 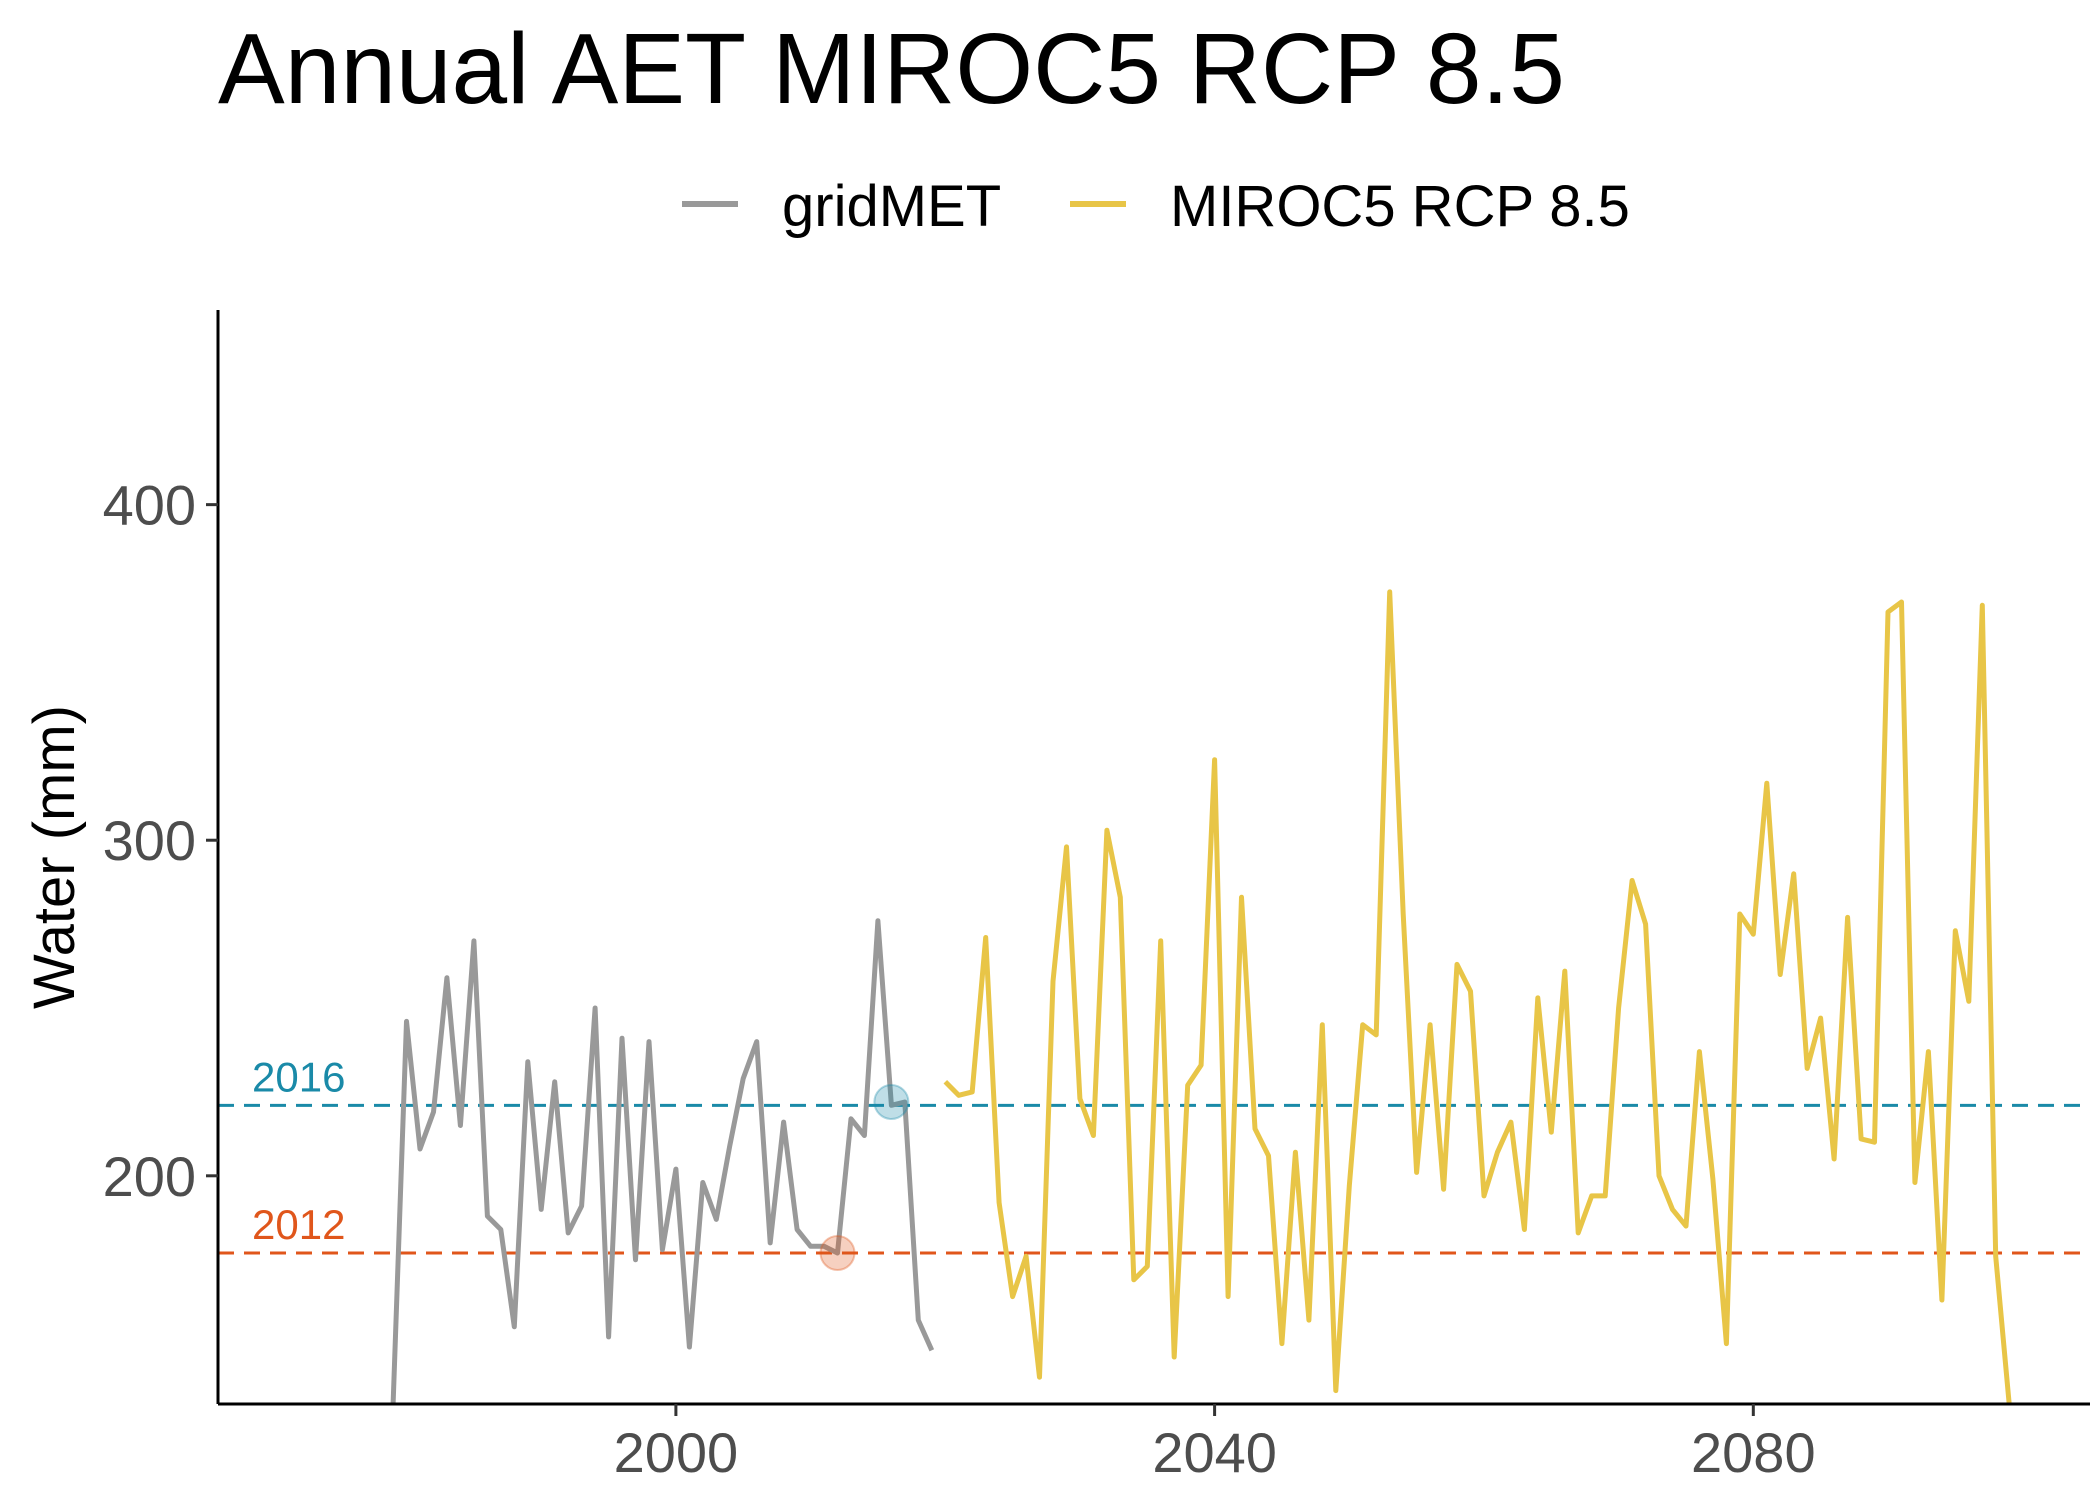 I want to click on ref-label-2012: 2012, so click(x=298, y=1224).